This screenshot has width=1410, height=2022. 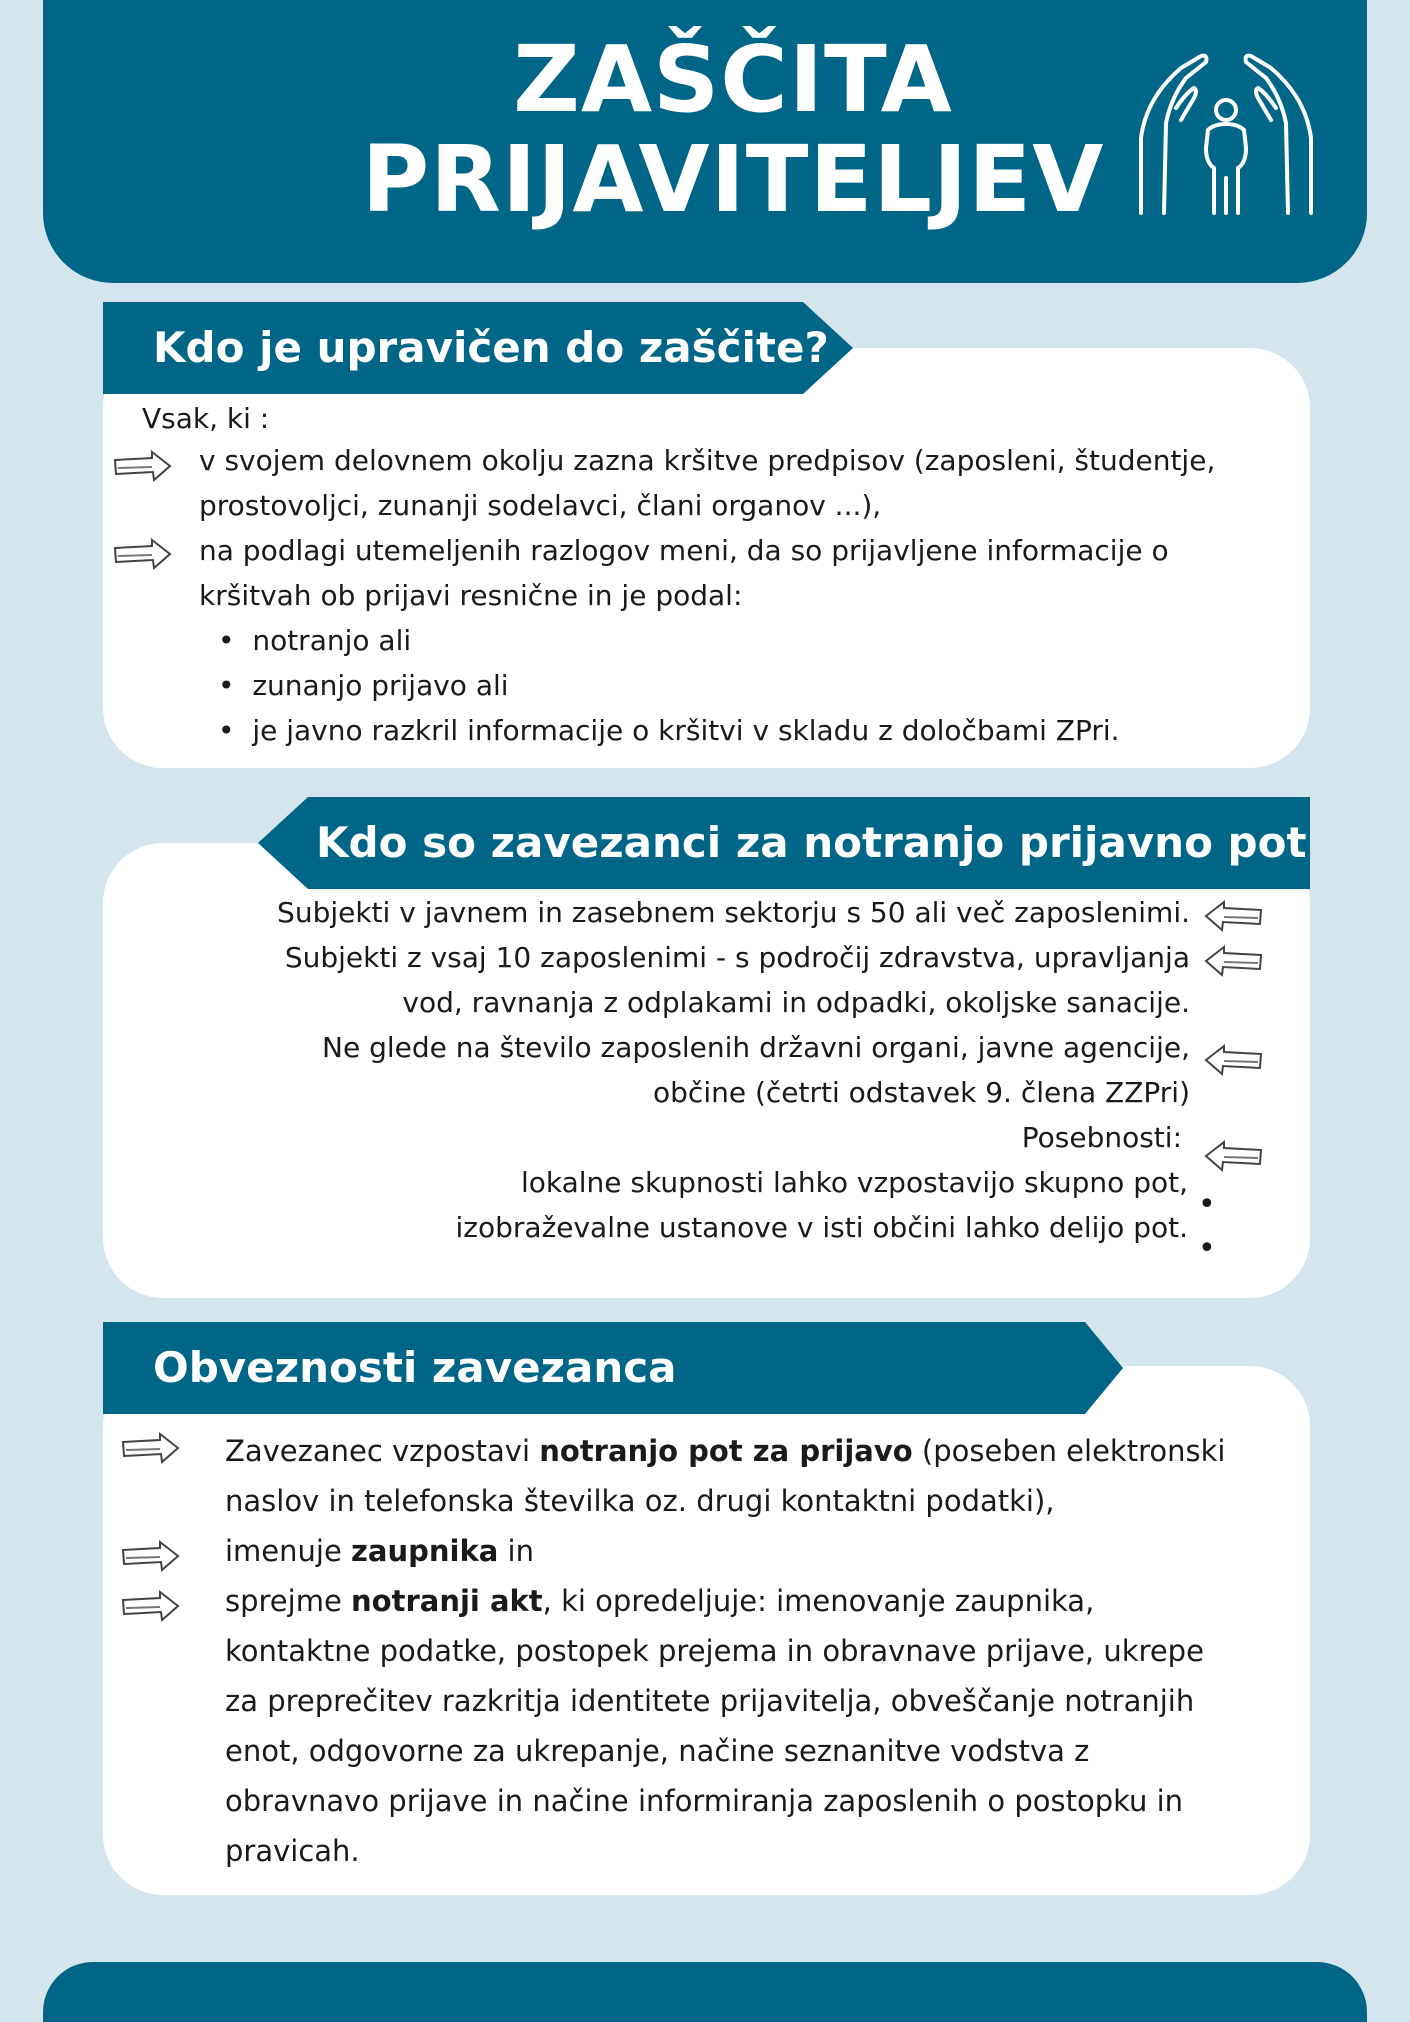 What do you see at coordinates (733, 179) in the screenshot?
I see `title-line-2: PRIJAVITELJEV` at bounding box center [733, 179].